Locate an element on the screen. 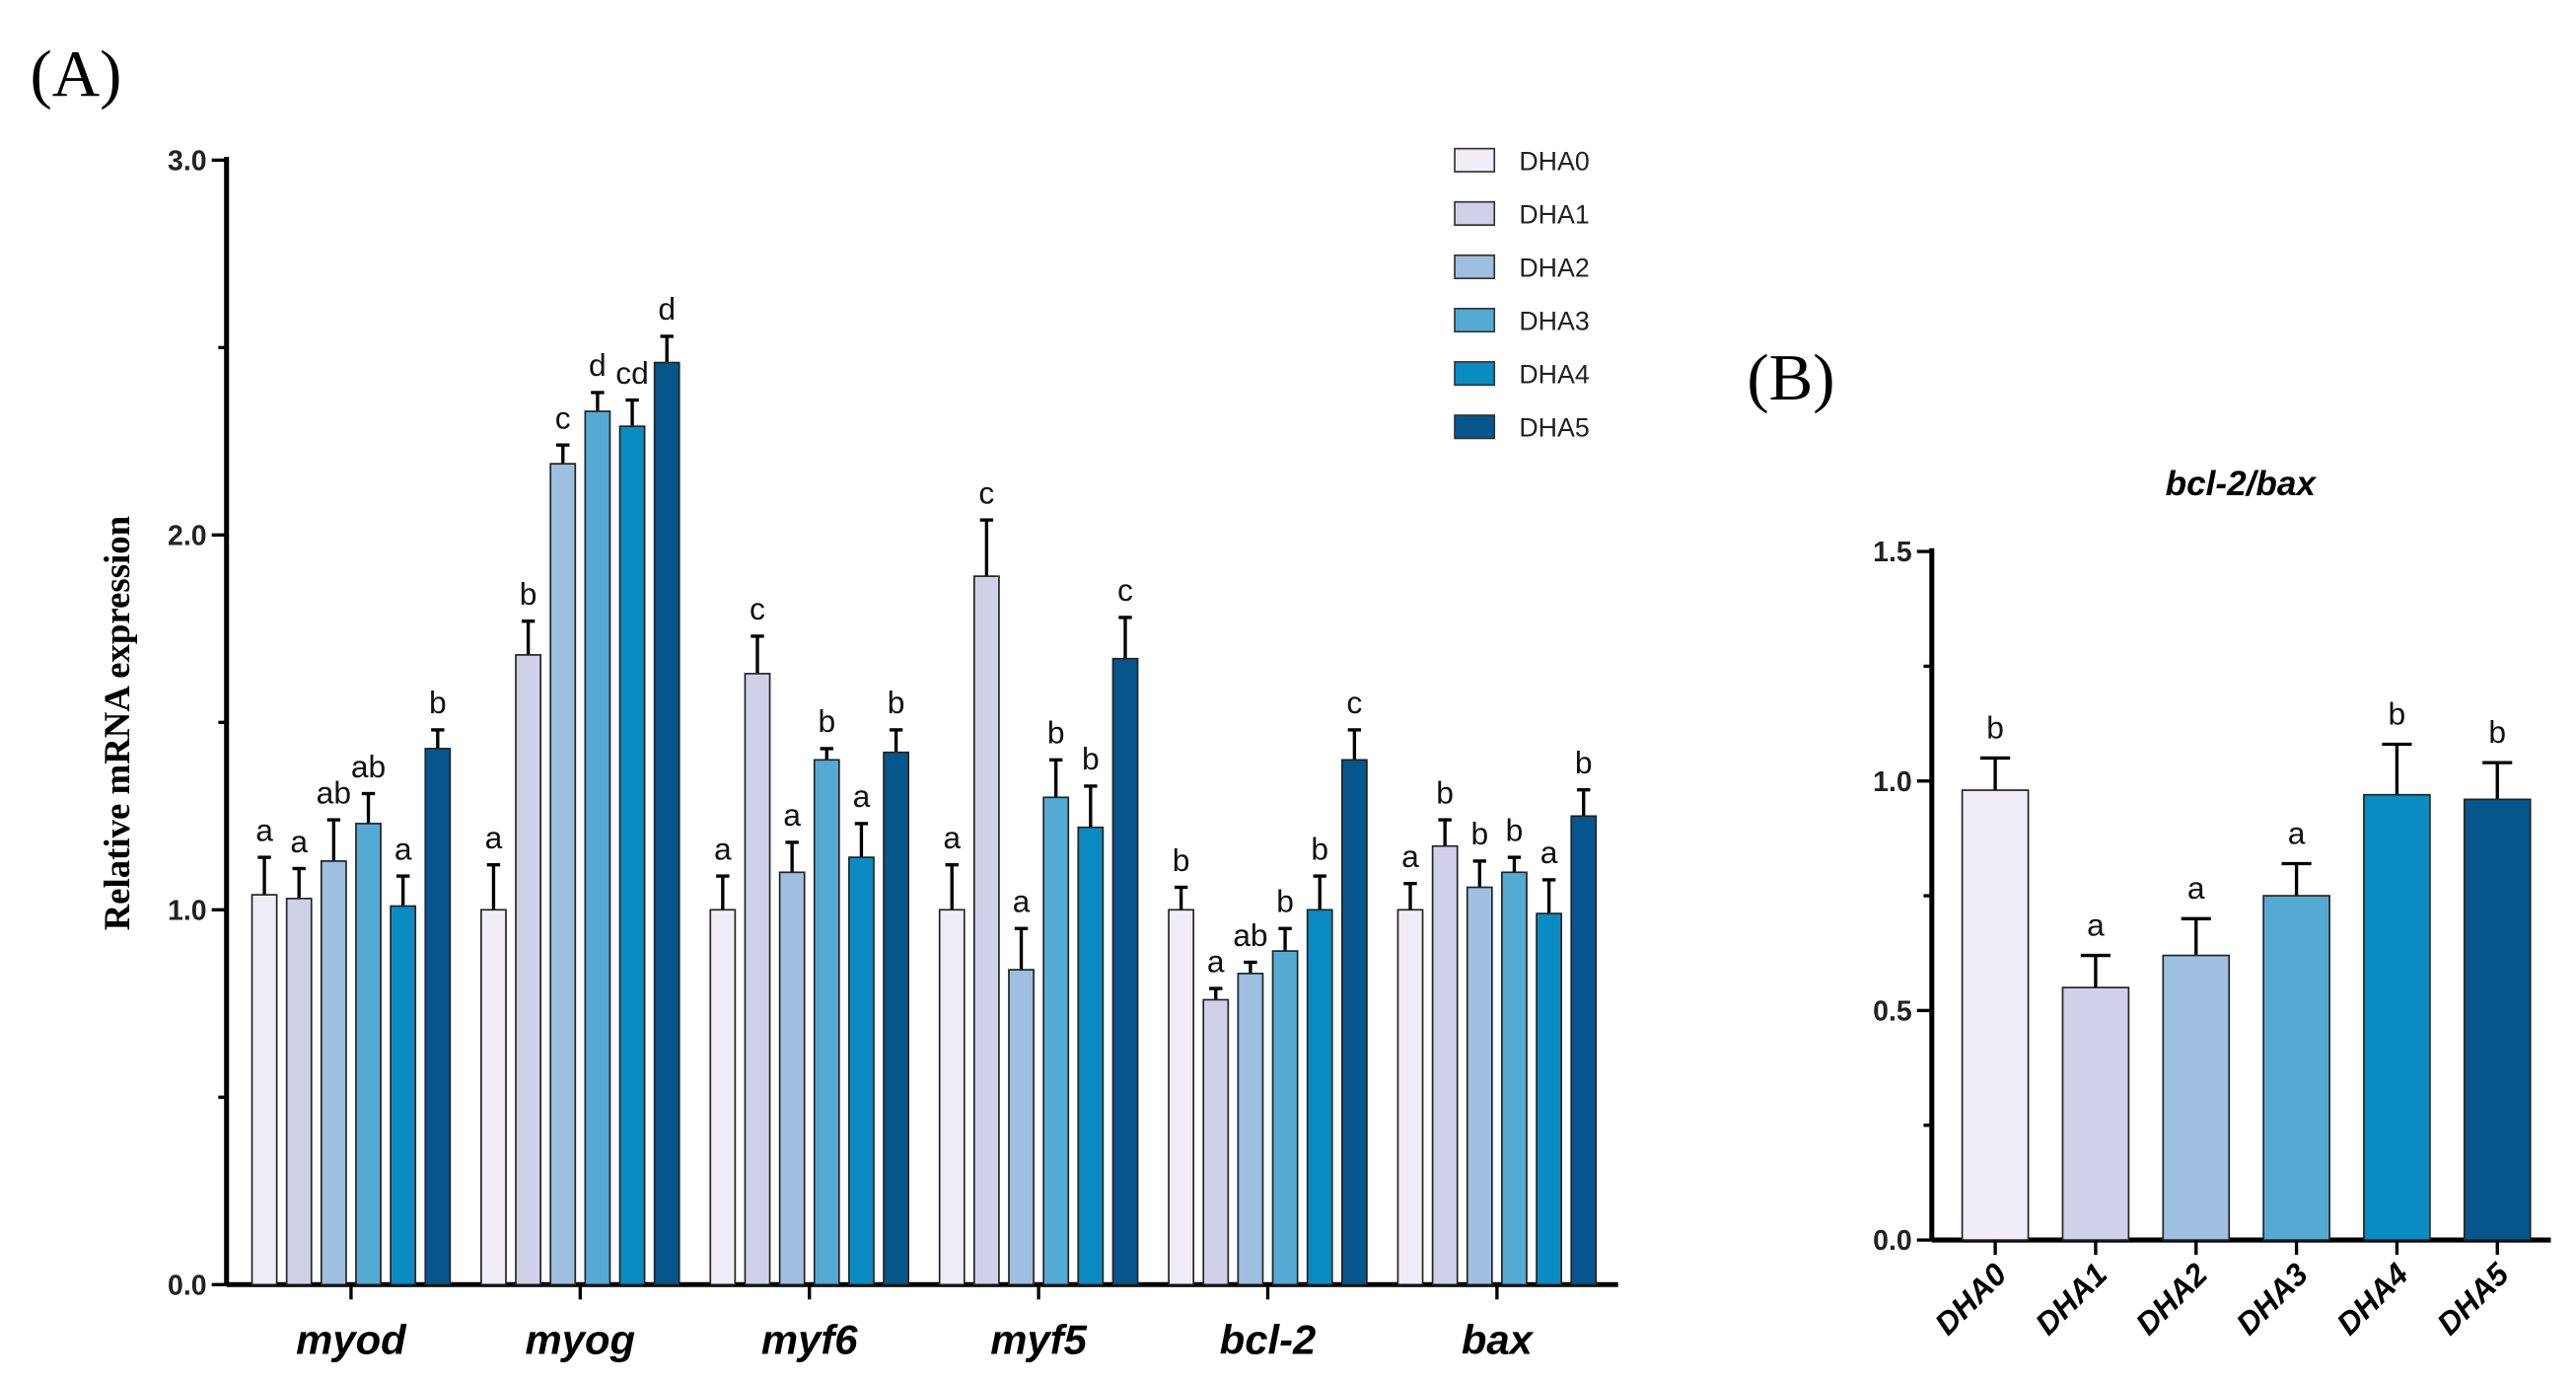  bar-dha4 is located at coordinates (2397, 1017).